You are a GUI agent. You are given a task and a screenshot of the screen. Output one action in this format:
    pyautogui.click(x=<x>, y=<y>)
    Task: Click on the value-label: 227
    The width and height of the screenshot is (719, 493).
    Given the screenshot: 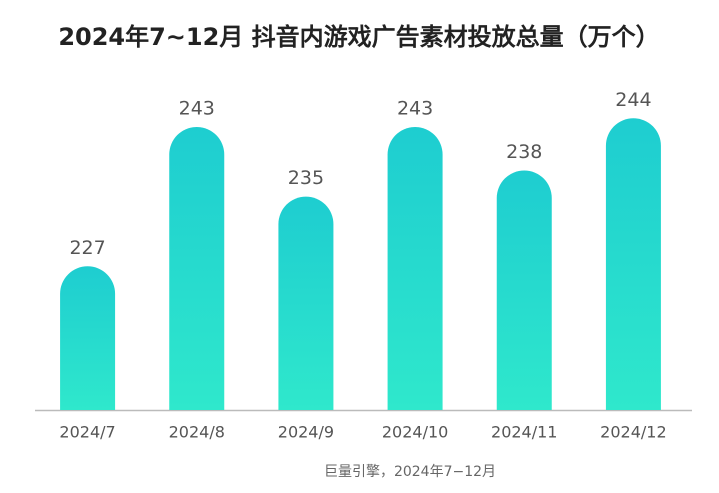 What is the action you would take?
    pyautogui.click(x=87, y=248)
    